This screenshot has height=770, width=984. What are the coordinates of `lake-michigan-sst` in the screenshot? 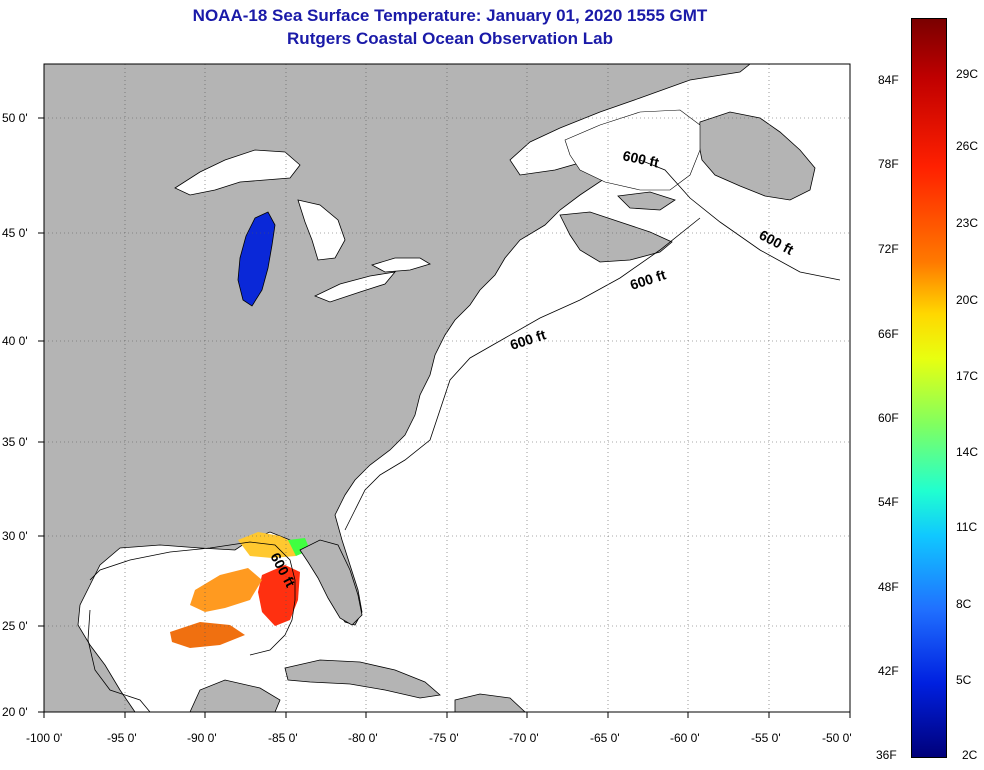 It's located at (256, 259).